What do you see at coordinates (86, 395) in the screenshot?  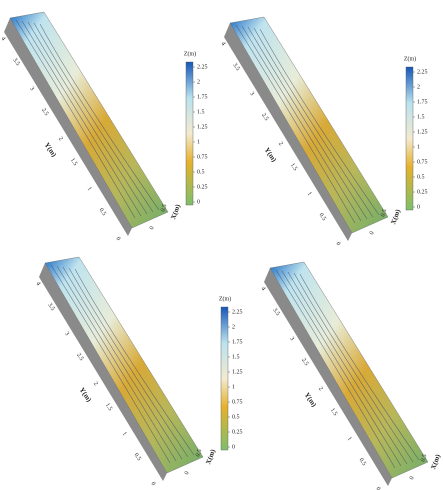 I see `y-axis-label: Y(m)` at bounding box center [86, 395].